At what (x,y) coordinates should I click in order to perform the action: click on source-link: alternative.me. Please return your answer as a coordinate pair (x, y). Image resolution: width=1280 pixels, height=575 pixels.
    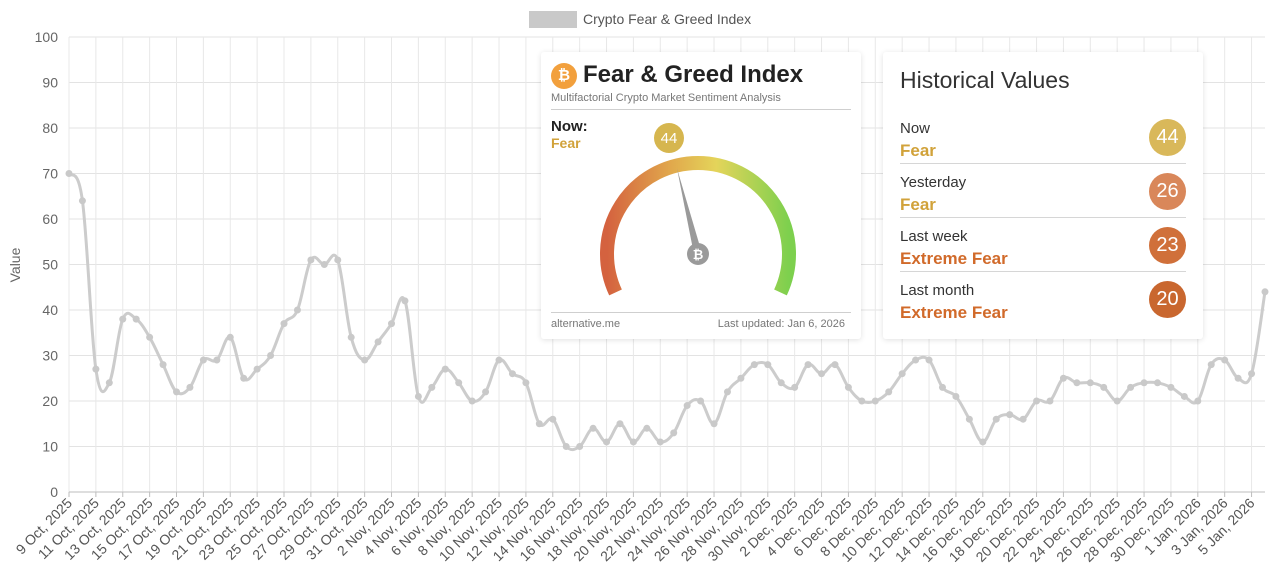
    Looking at the image, I should click on (586, 324).